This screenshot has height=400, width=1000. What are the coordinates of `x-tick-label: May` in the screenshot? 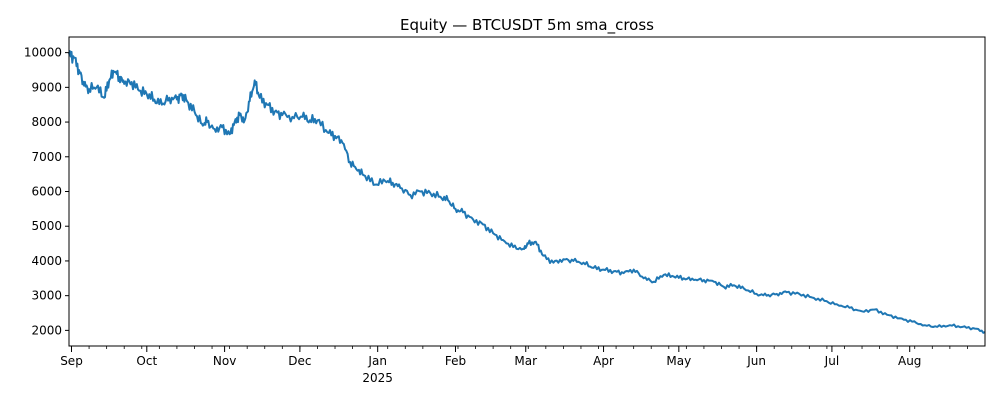 It's located at (678, 361).